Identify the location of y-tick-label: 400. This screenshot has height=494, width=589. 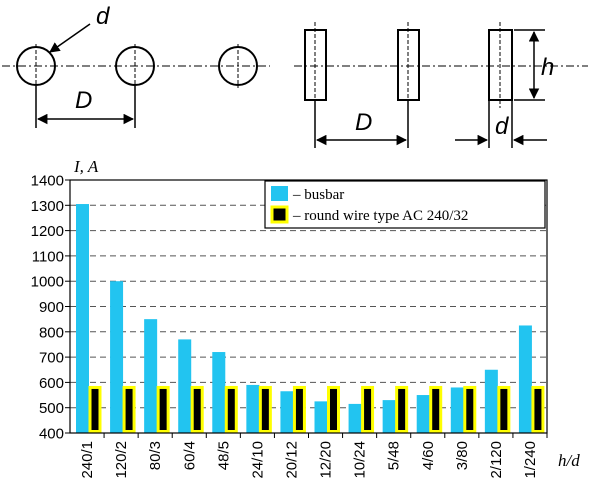
(51, 434).